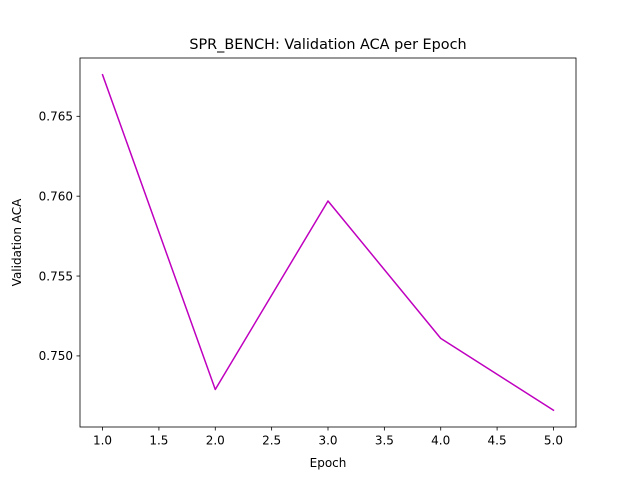 This screenshot has width=640, height=480. Describe the element at coordinates (327, 45) in the screenshot. I see `chart-title: SPR_BENCH: Validation ACA per Epoch` at that location.